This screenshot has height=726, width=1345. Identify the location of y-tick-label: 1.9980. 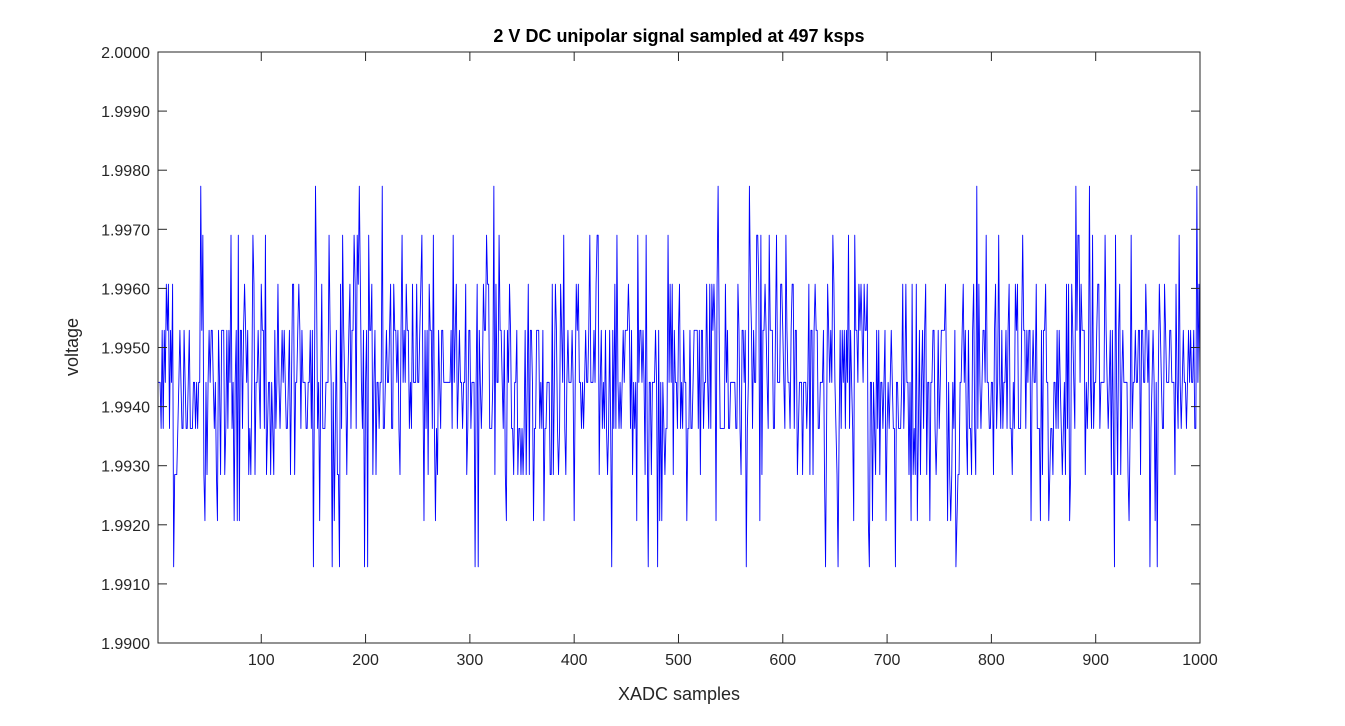
(125, 171).